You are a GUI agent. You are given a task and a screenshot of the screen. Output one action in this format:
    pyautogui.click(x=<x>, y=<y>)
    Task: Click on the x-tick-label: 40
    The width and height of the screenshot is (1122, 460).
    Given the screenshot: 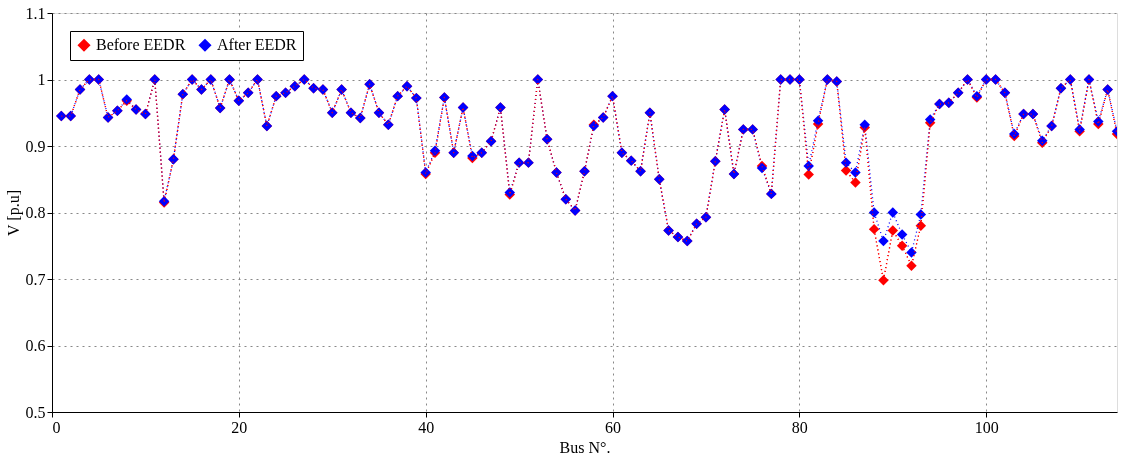 What is the action you would take?
    pyautogui.click(x=426, y=427)
    